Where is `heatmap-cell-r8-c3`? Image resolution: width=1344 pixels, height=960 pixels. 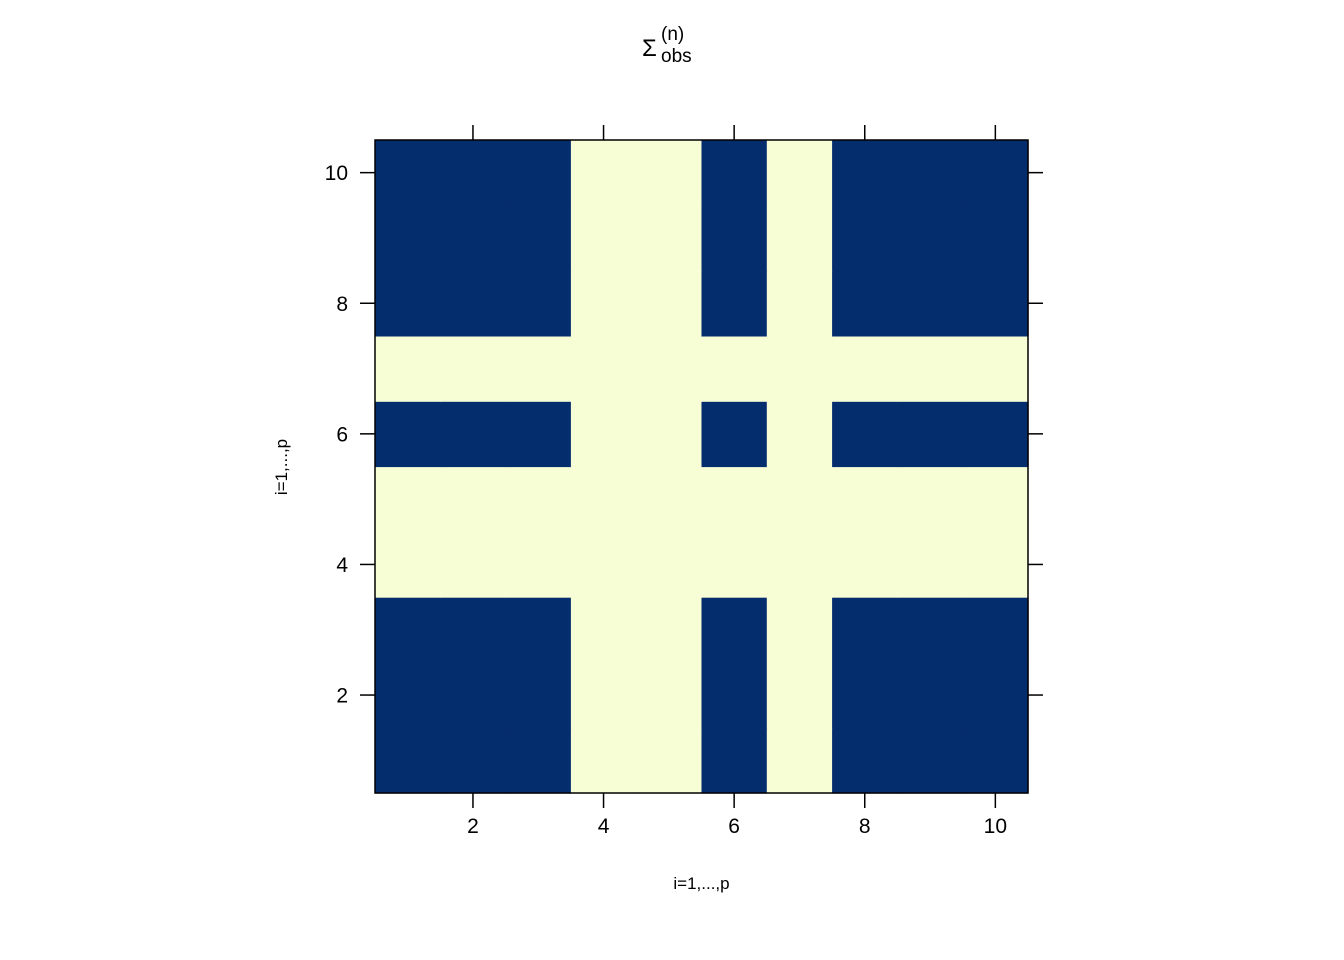 heatmap-cell-r8-c3 is located at coordinates (538, 303).